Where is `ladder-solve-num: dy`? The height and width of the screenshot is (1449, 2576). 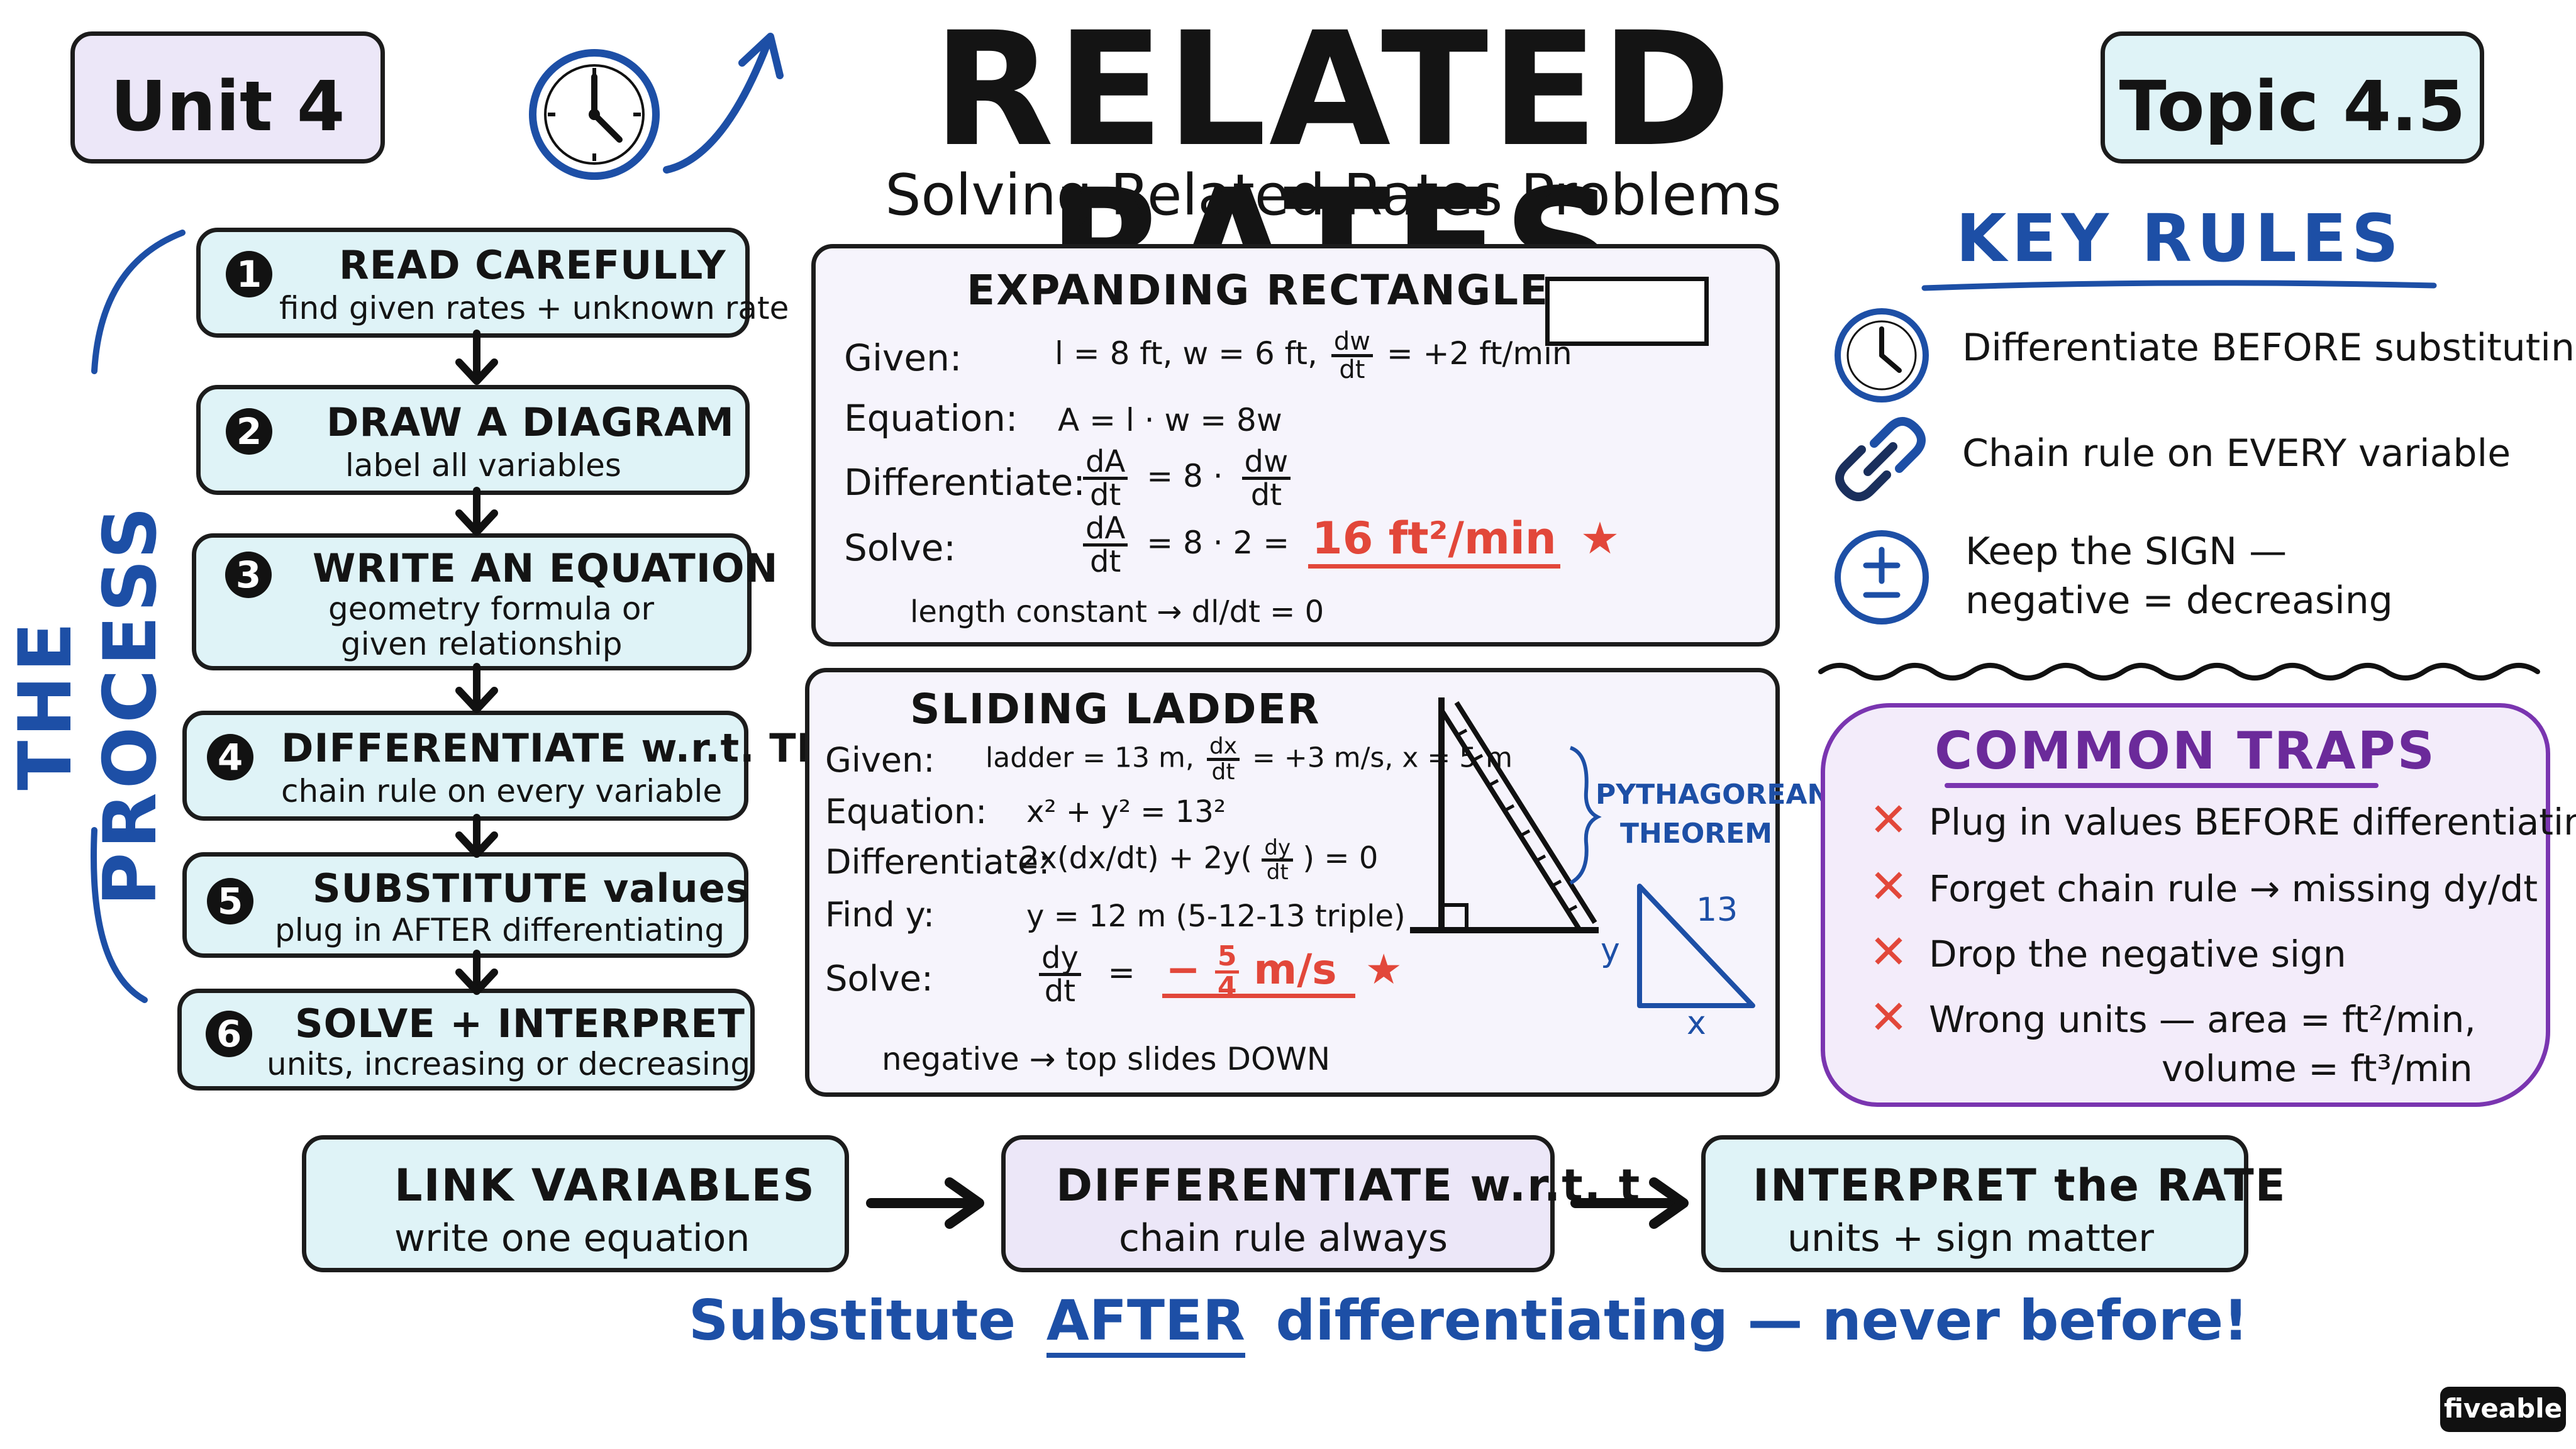
ladder-solve-num: dy is located at coordinates (1060, 960).